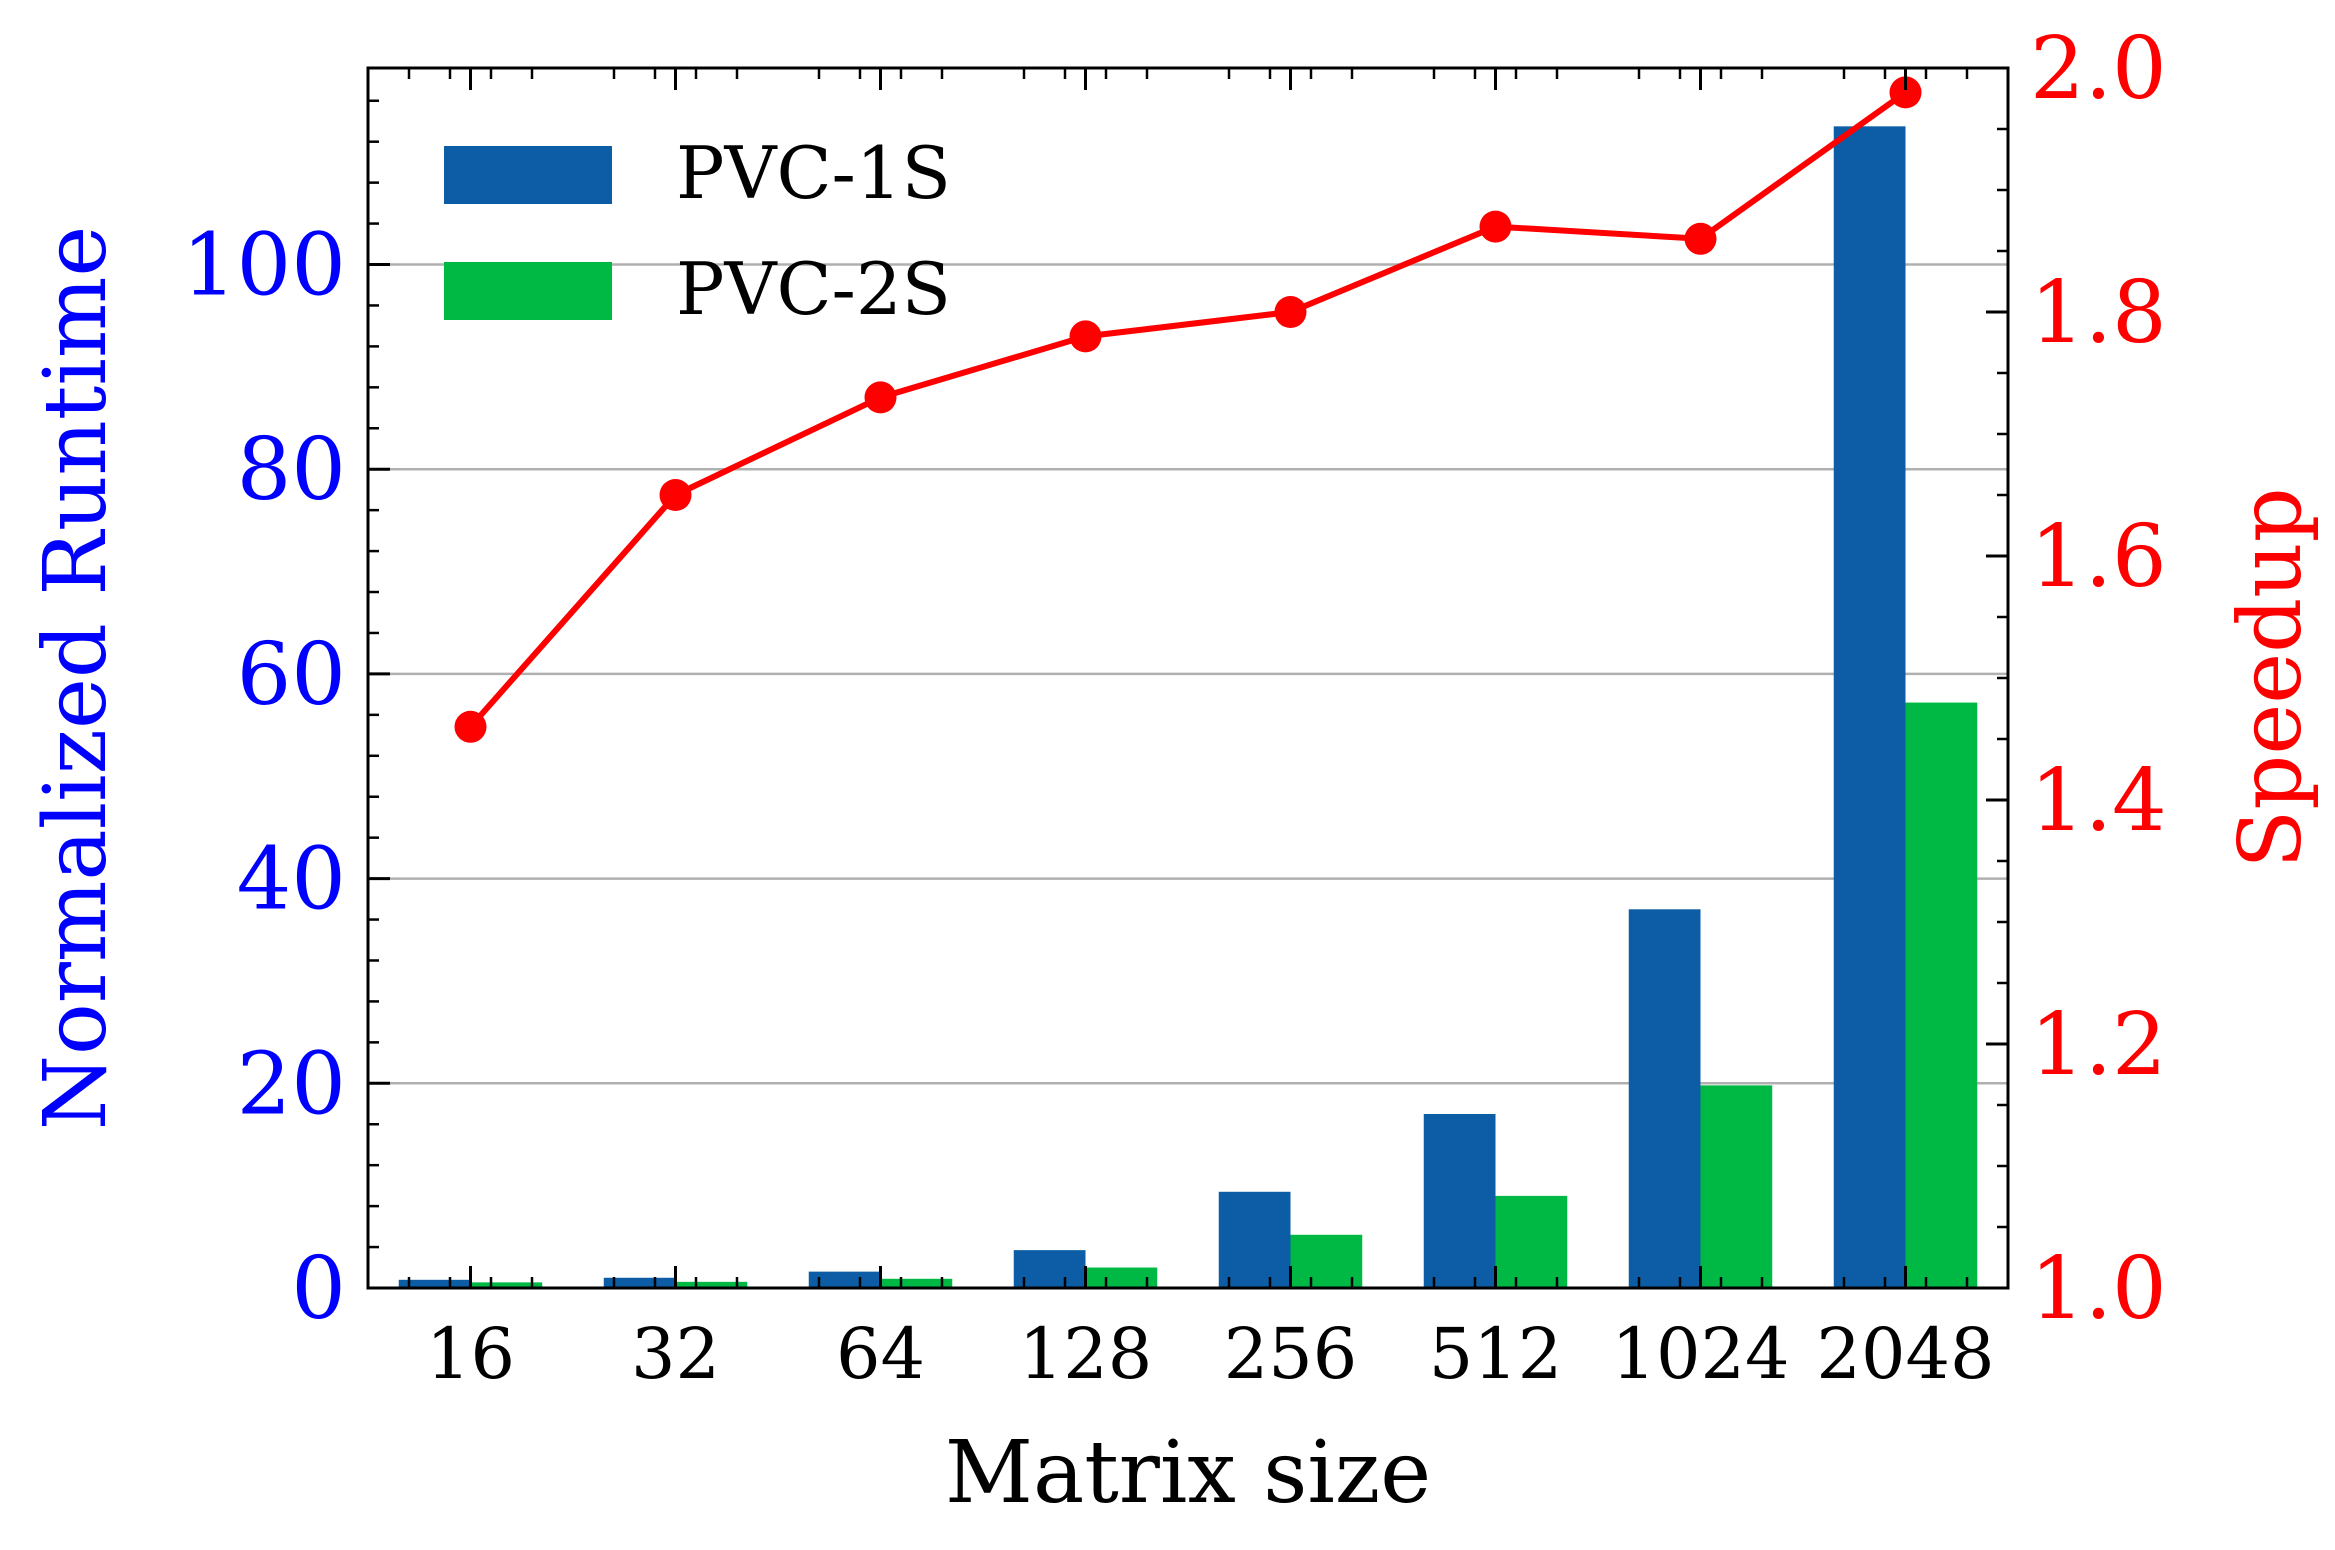 The image size is (2335, 1550). Describe the element at coordinates (1086, 1354) in the screenshot. I see `x-tick-label: 128` at that location.